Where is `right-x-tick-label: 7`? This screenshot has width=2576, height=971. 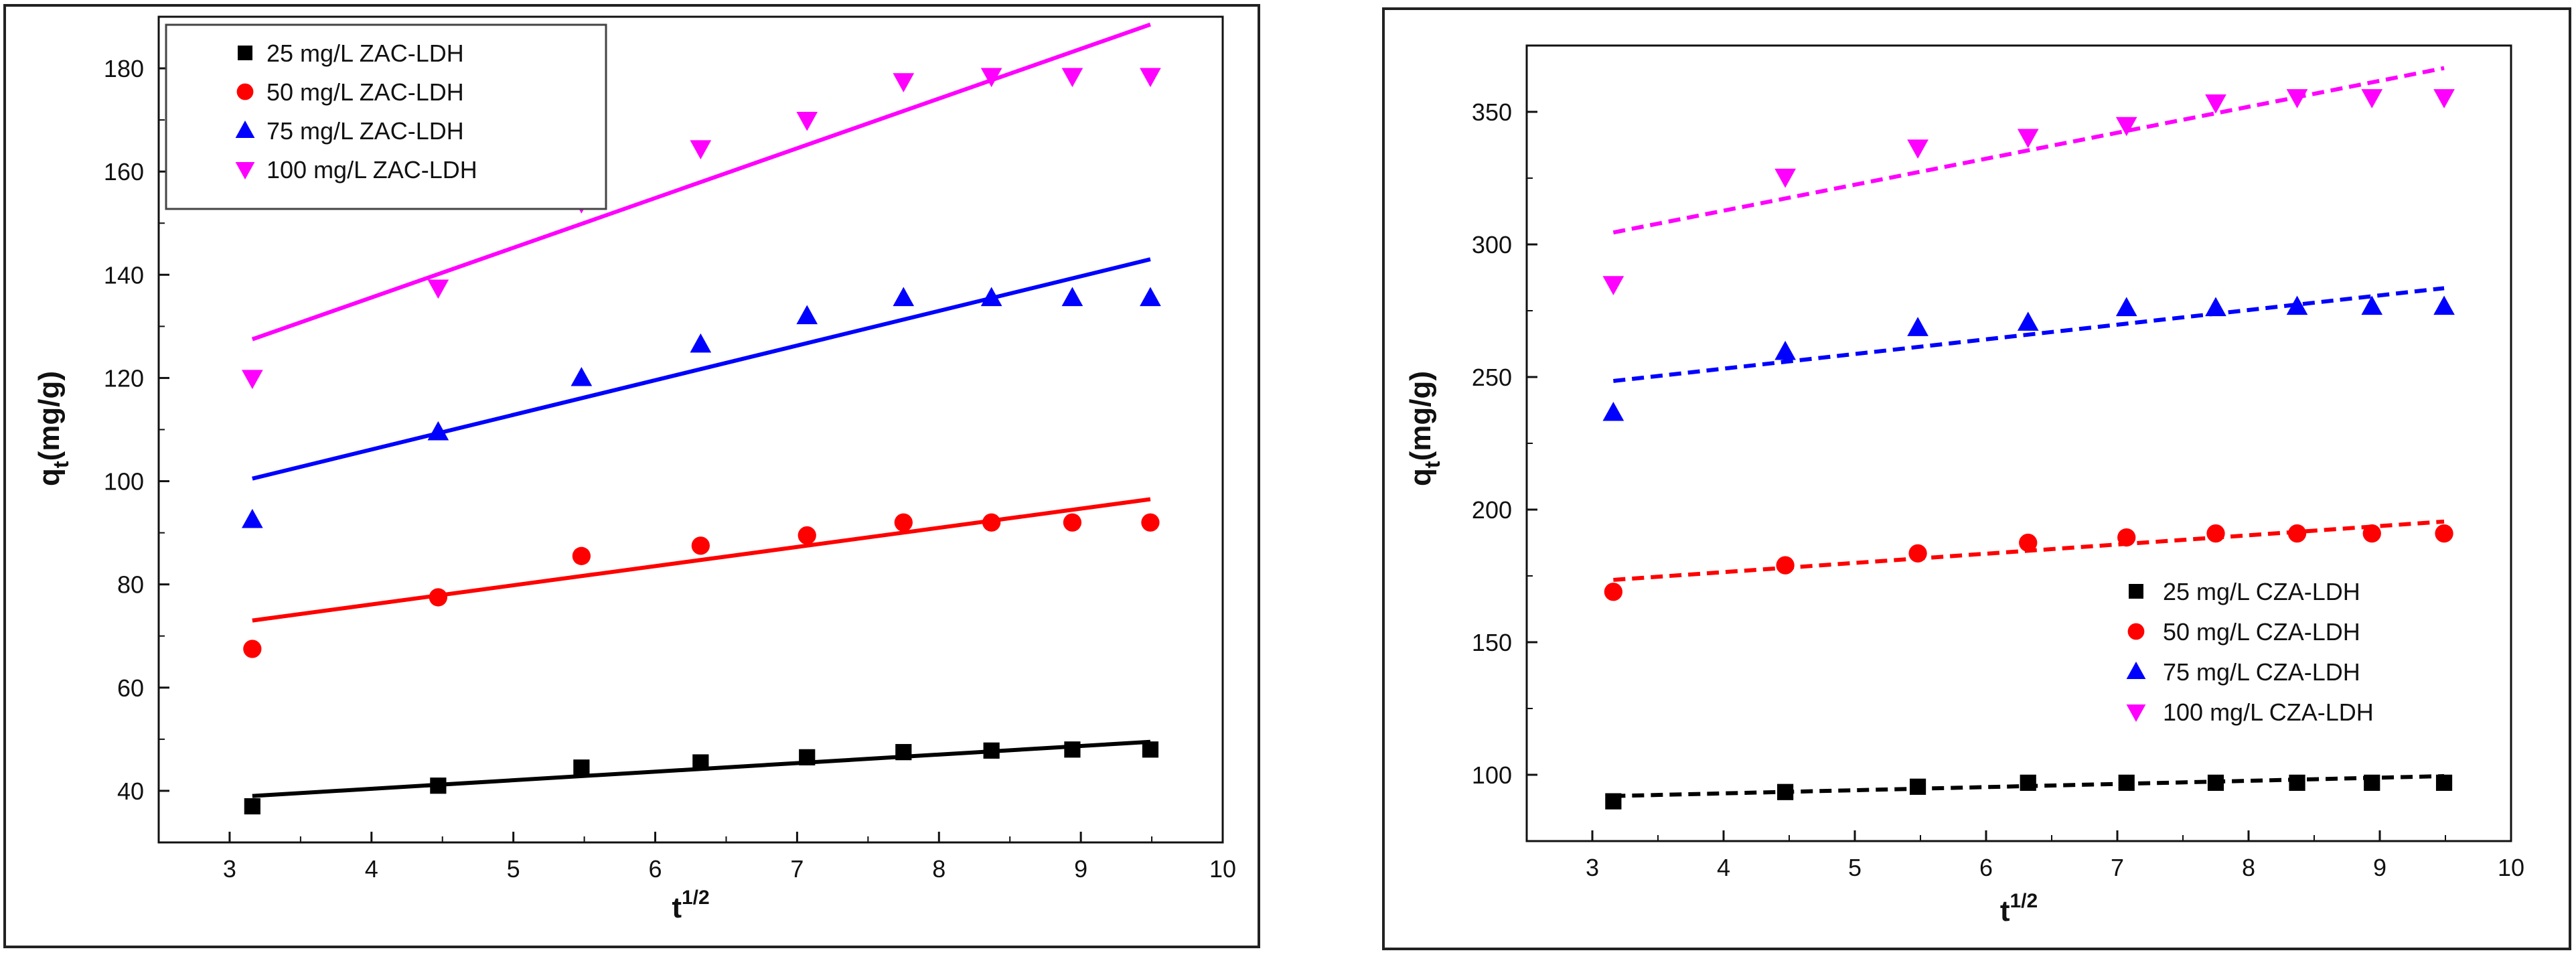
right-x-tick-label: 7 is located at coordinates (2117, 867).